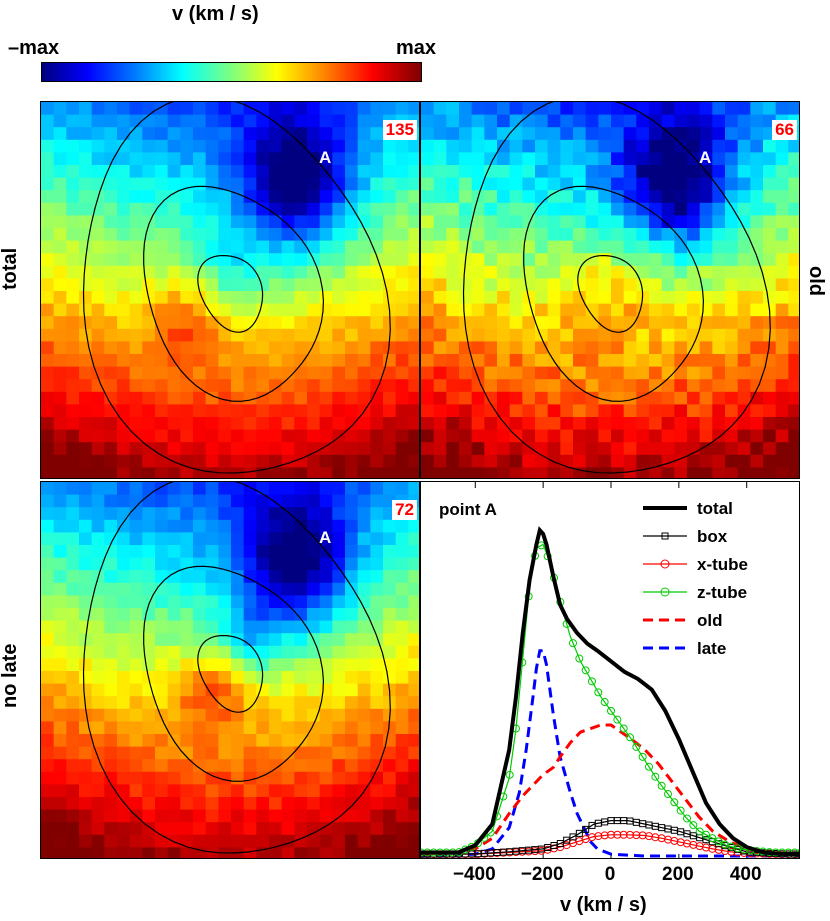 The image size is (830, 921). What do you see at coordinates (674, 802) in the screenshot?
I see `data-point-z-tube` at bounding box center [674, 802].